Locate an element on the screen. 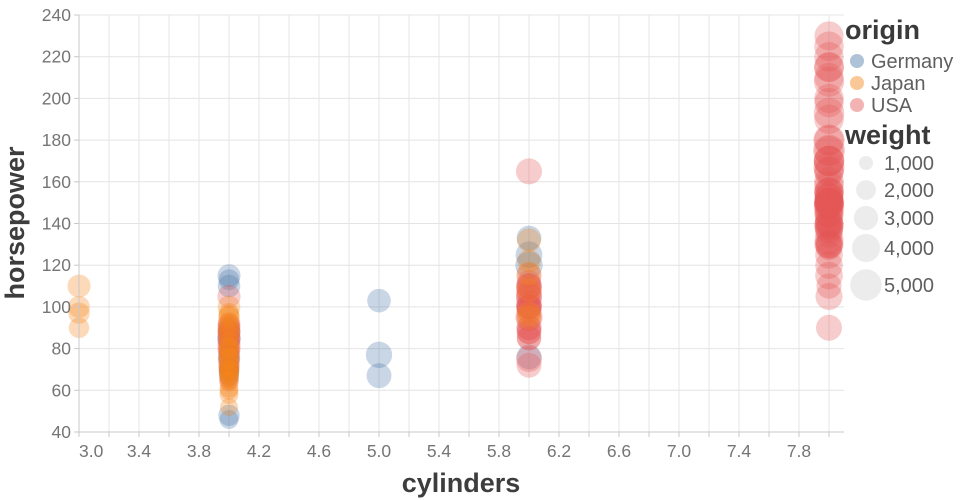 This screenshot has width=960, height=500. legend-swatch-germany is located at coordinates (857, 61).